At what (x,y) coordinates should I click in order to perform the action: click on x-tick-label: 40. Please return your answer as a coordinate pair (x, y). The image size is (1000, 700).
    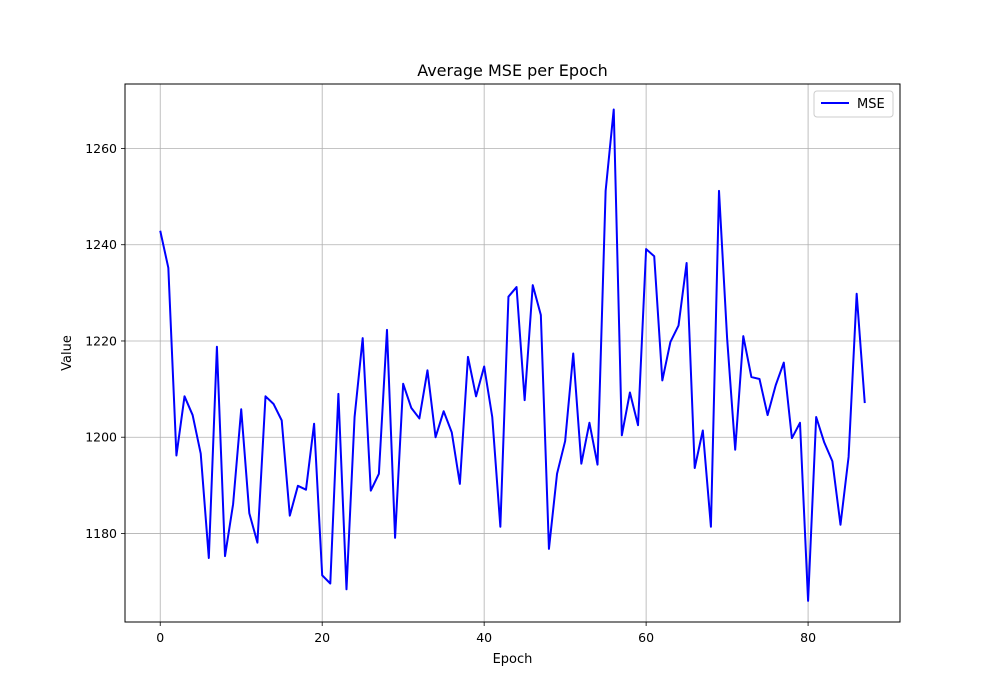
    Looking at the image, I should click on (484, 637).